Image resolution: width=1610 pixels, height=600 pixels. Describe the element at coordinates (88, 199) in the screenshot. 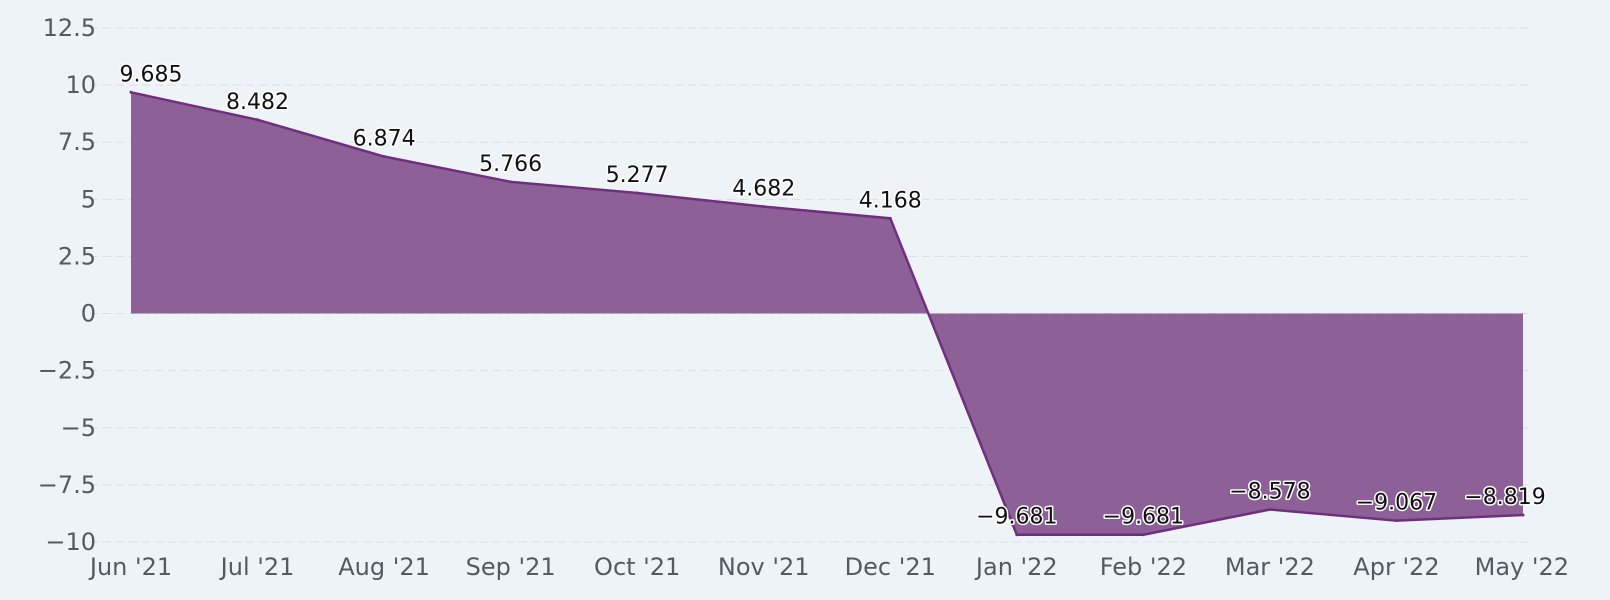

I see `y-tick-label: 5` at that location.